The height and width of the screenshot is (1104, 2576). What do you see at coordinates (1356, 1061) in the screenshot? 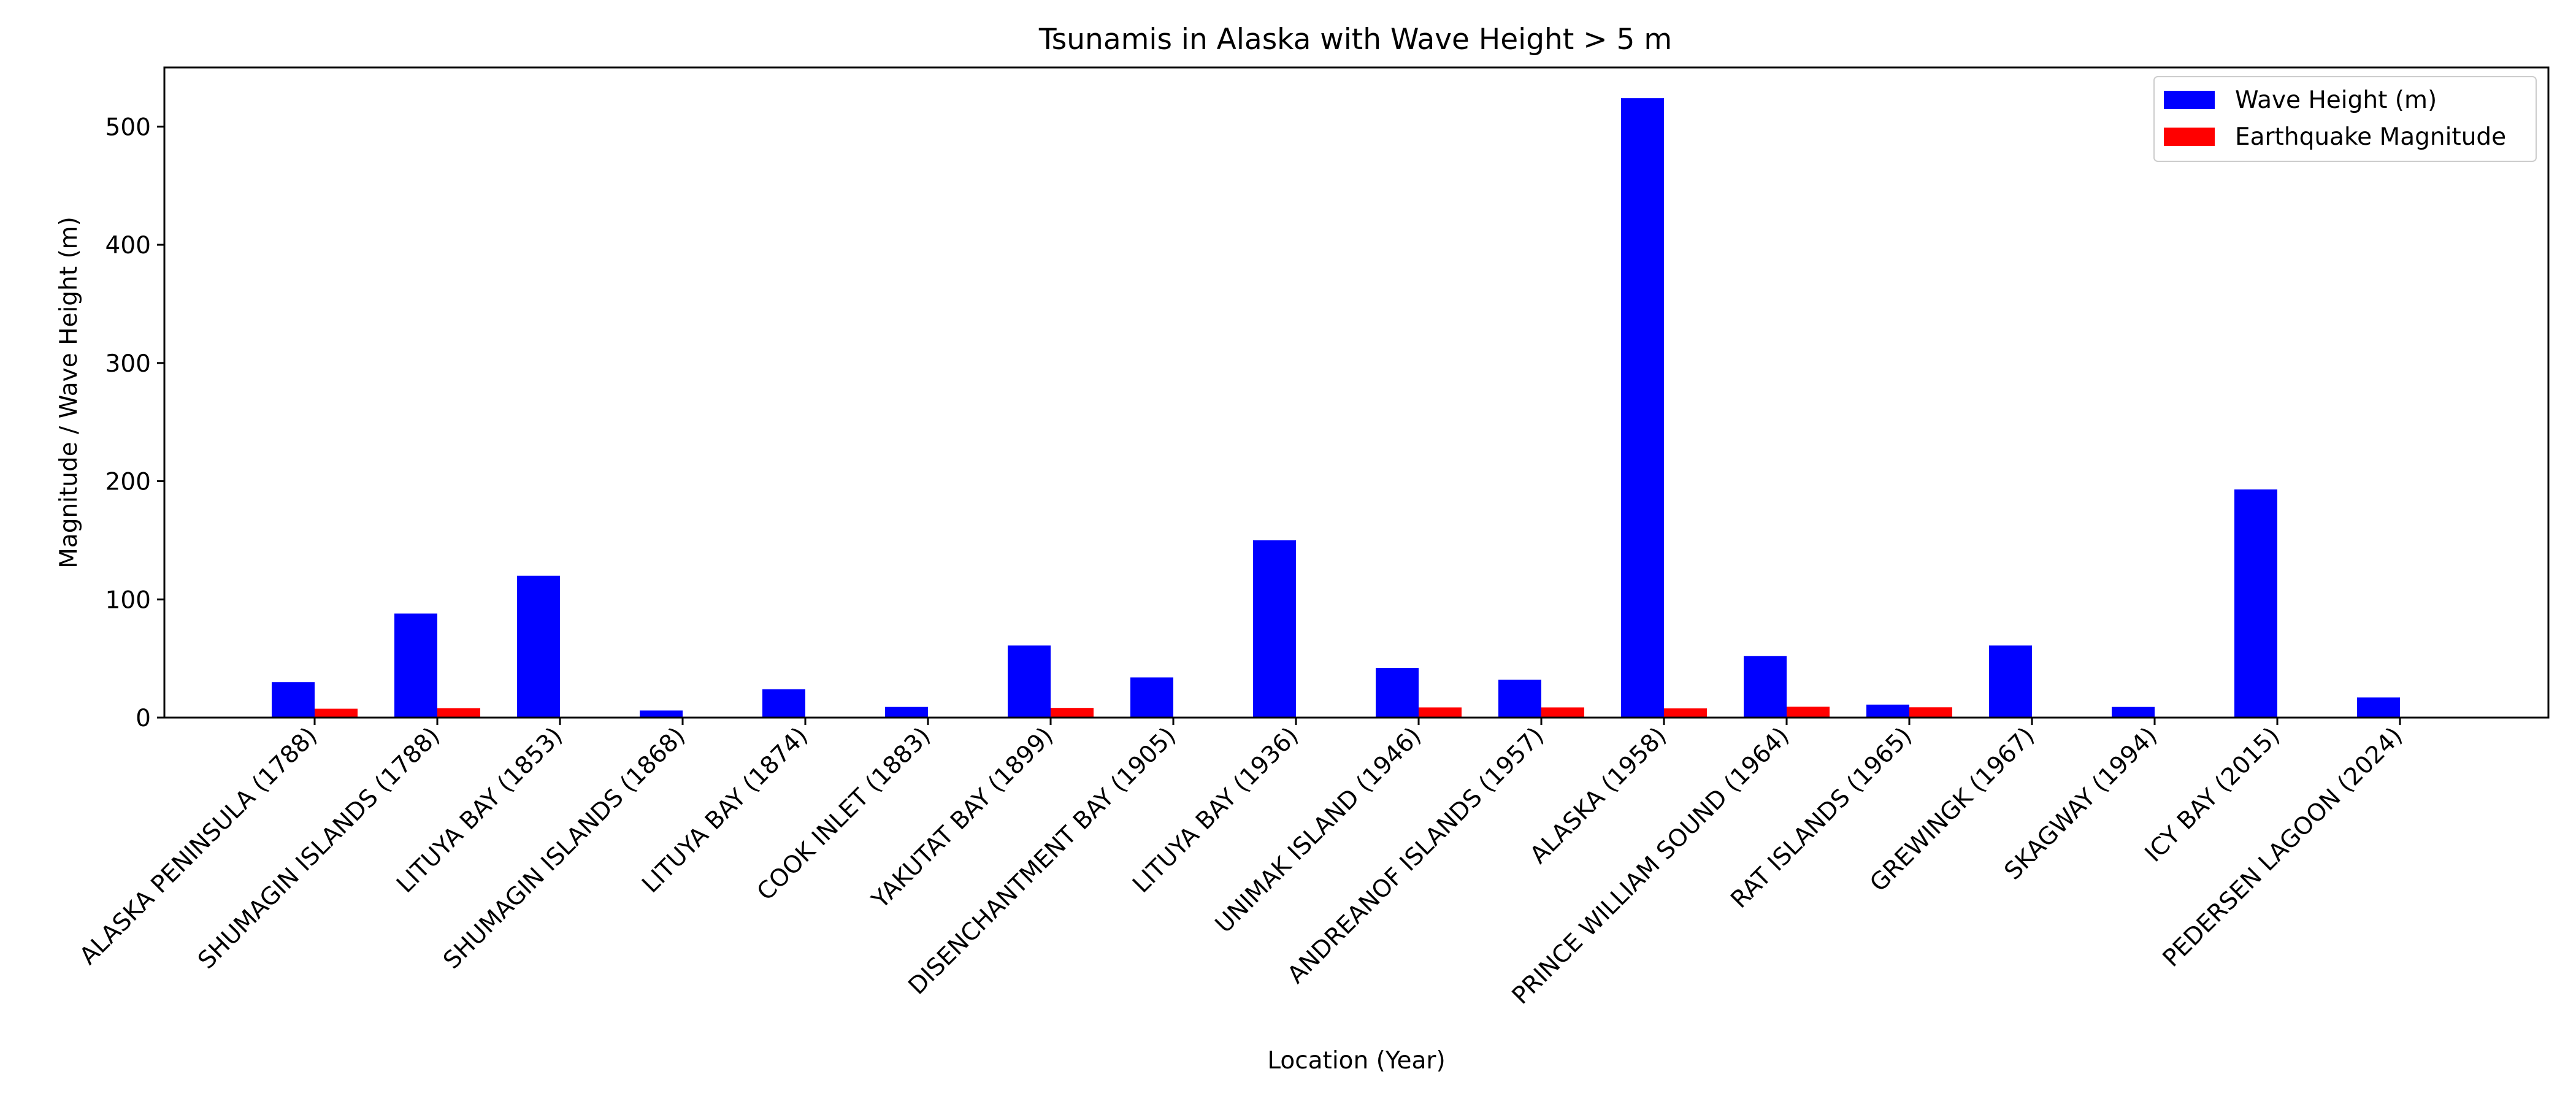
I see `x-axis-label: Location (Year)` at bounding box center [1356, 1061].